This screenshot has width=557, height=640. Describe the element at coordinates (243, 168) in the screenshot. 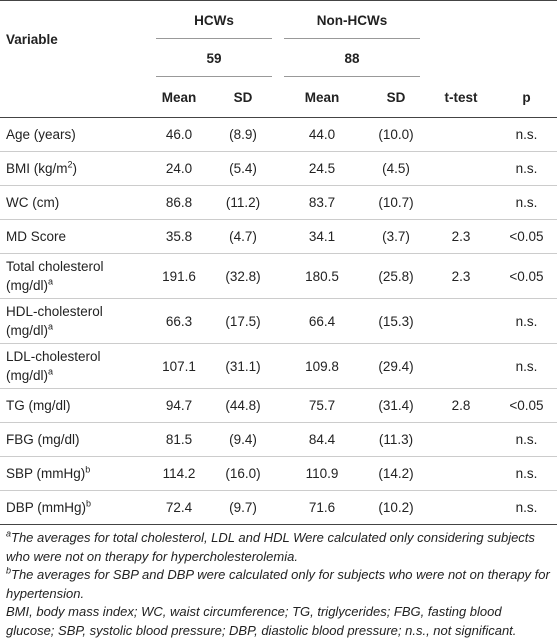

I see `table-cell: (5.4)` at that location.